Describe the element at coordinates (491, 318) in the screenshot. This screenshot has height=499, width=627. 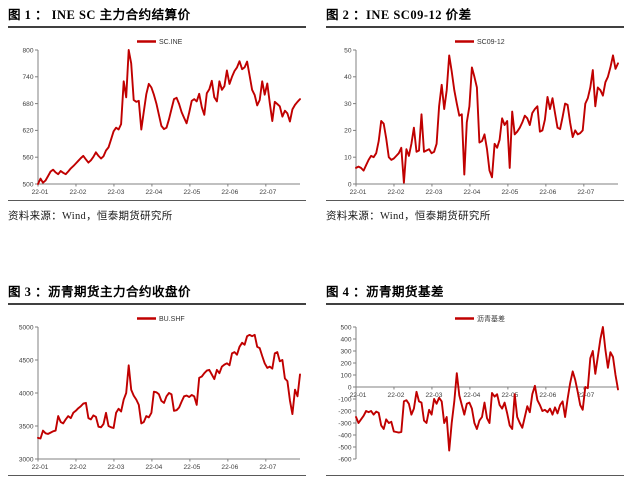
I see `svg-text: 沥青基差` at that location.